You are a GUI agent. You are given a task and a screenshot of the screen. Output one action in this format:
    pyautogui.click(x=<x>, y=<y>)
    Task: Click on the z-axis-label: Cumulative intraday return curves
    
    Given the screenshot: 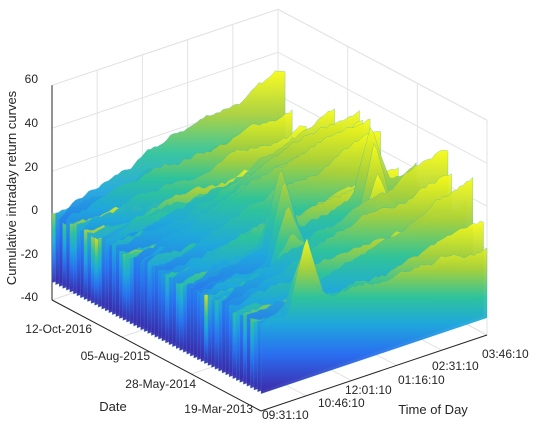 What is the action you would take?
    pyautogui.click(x=11, y=187)
    